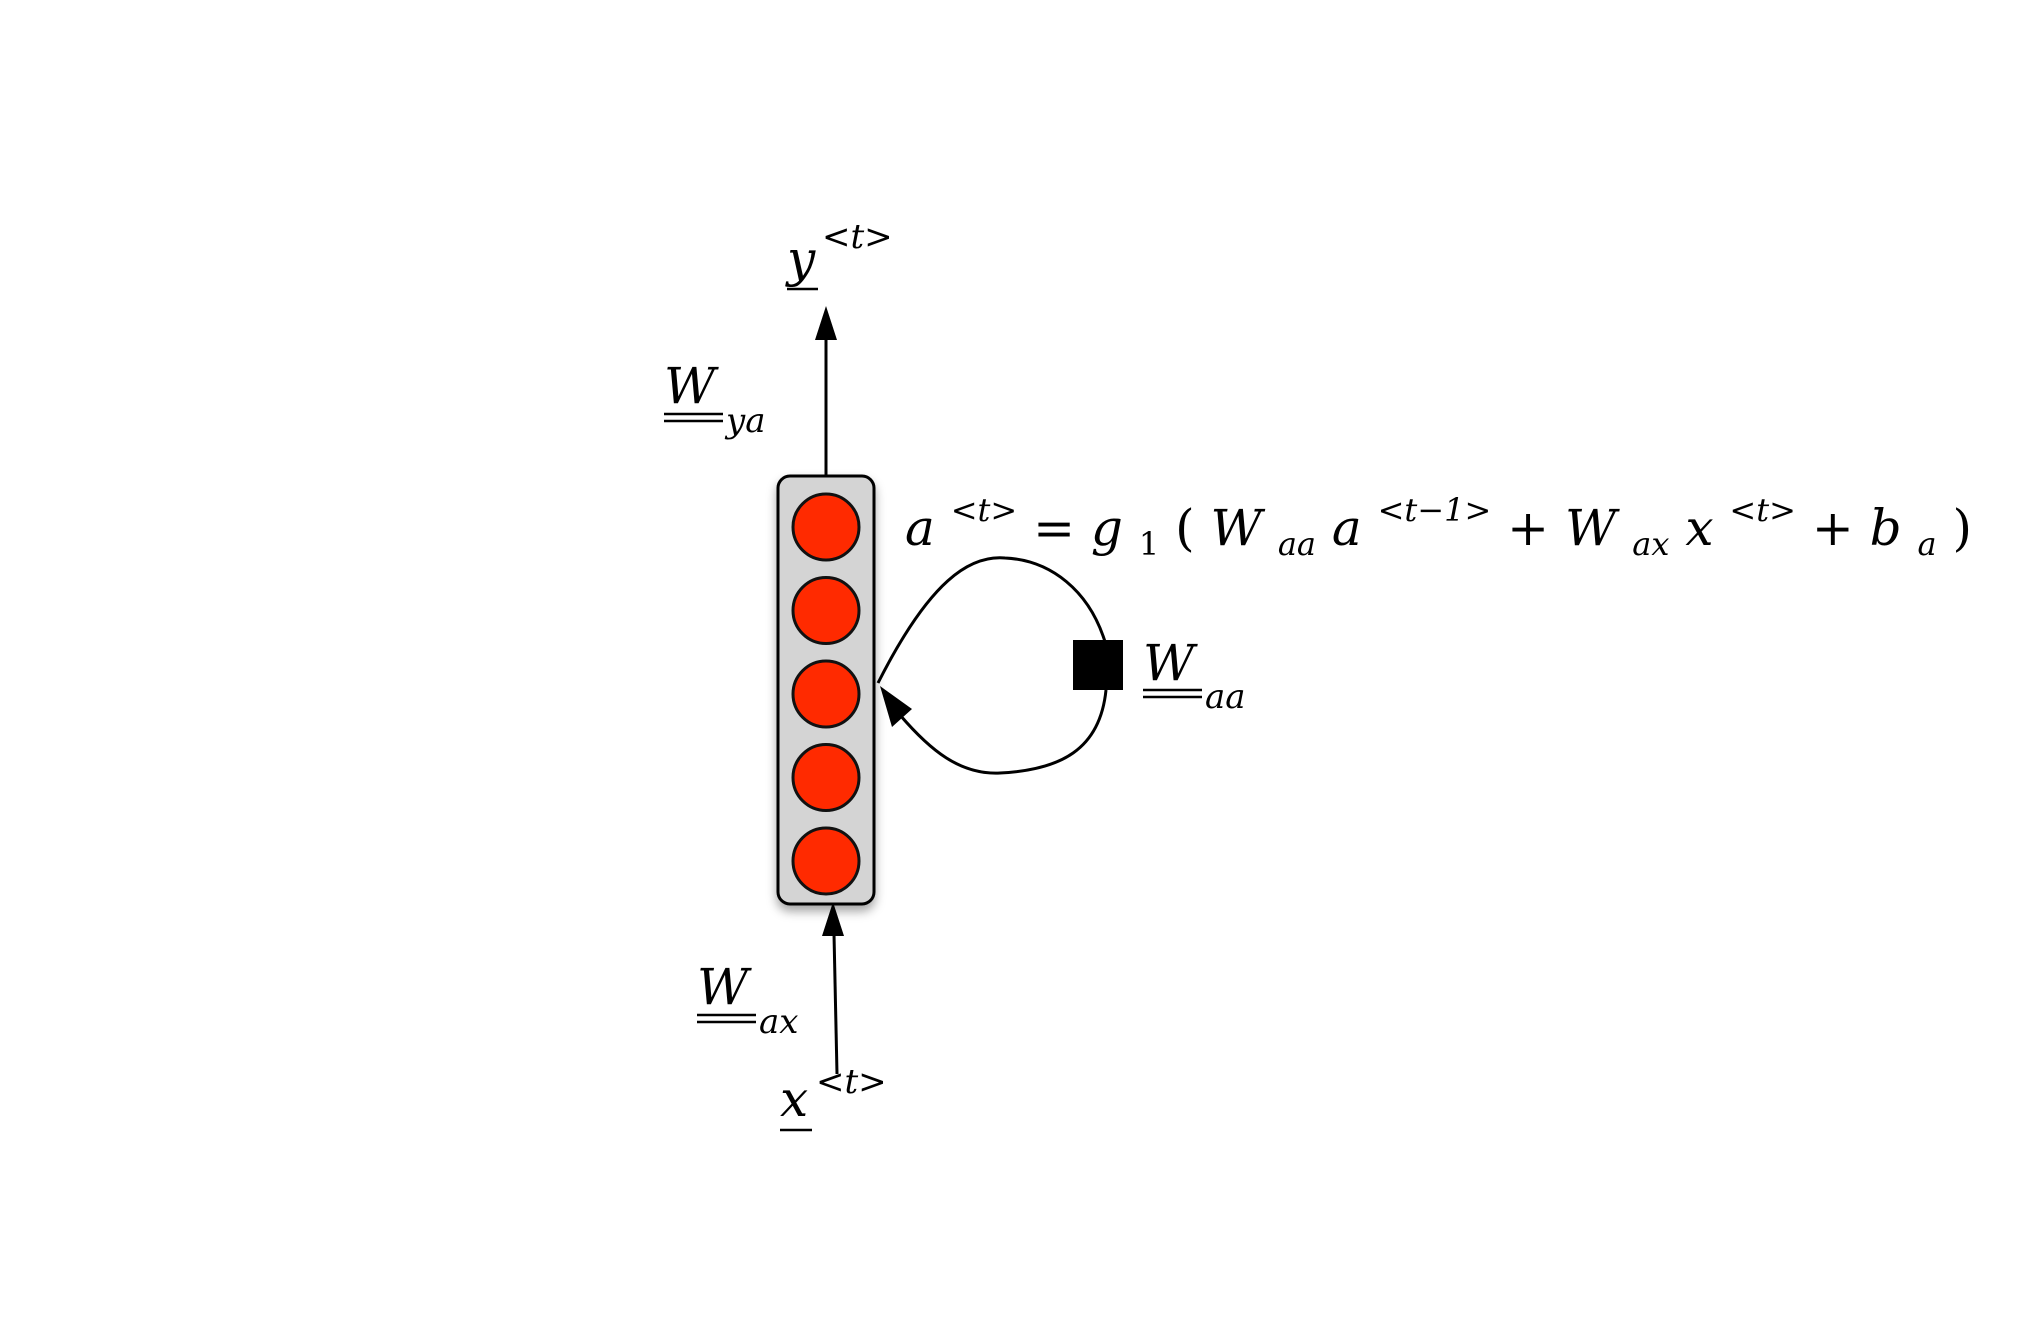 This screenshot has height=1318, width=2036. Describe the element at coordinates (835, 1004) in the screenshot. I see `input-arrow-line` at that location.